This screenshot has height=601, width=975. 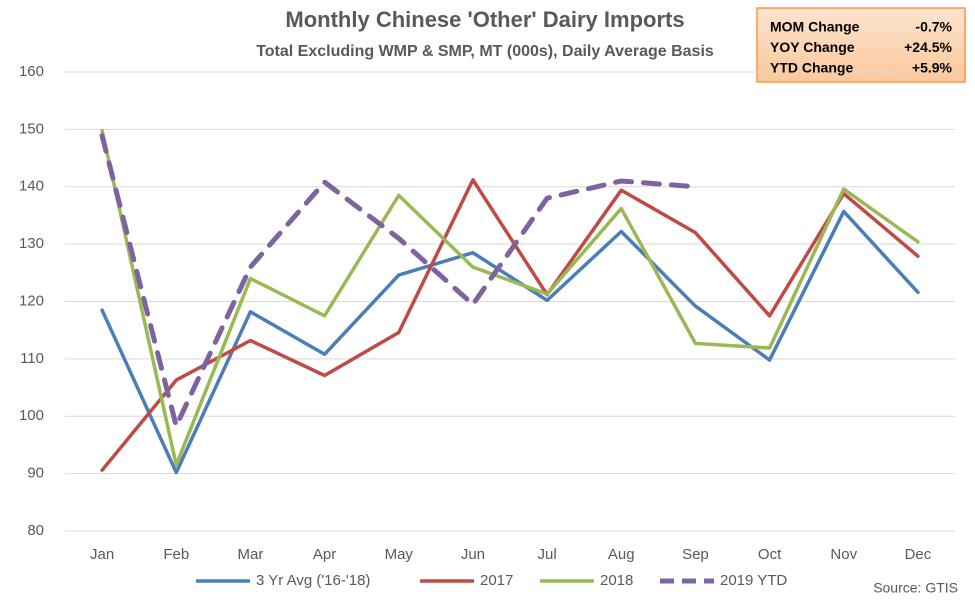 I want to click on y-tick-label: 100, so click(x=31, y=415).